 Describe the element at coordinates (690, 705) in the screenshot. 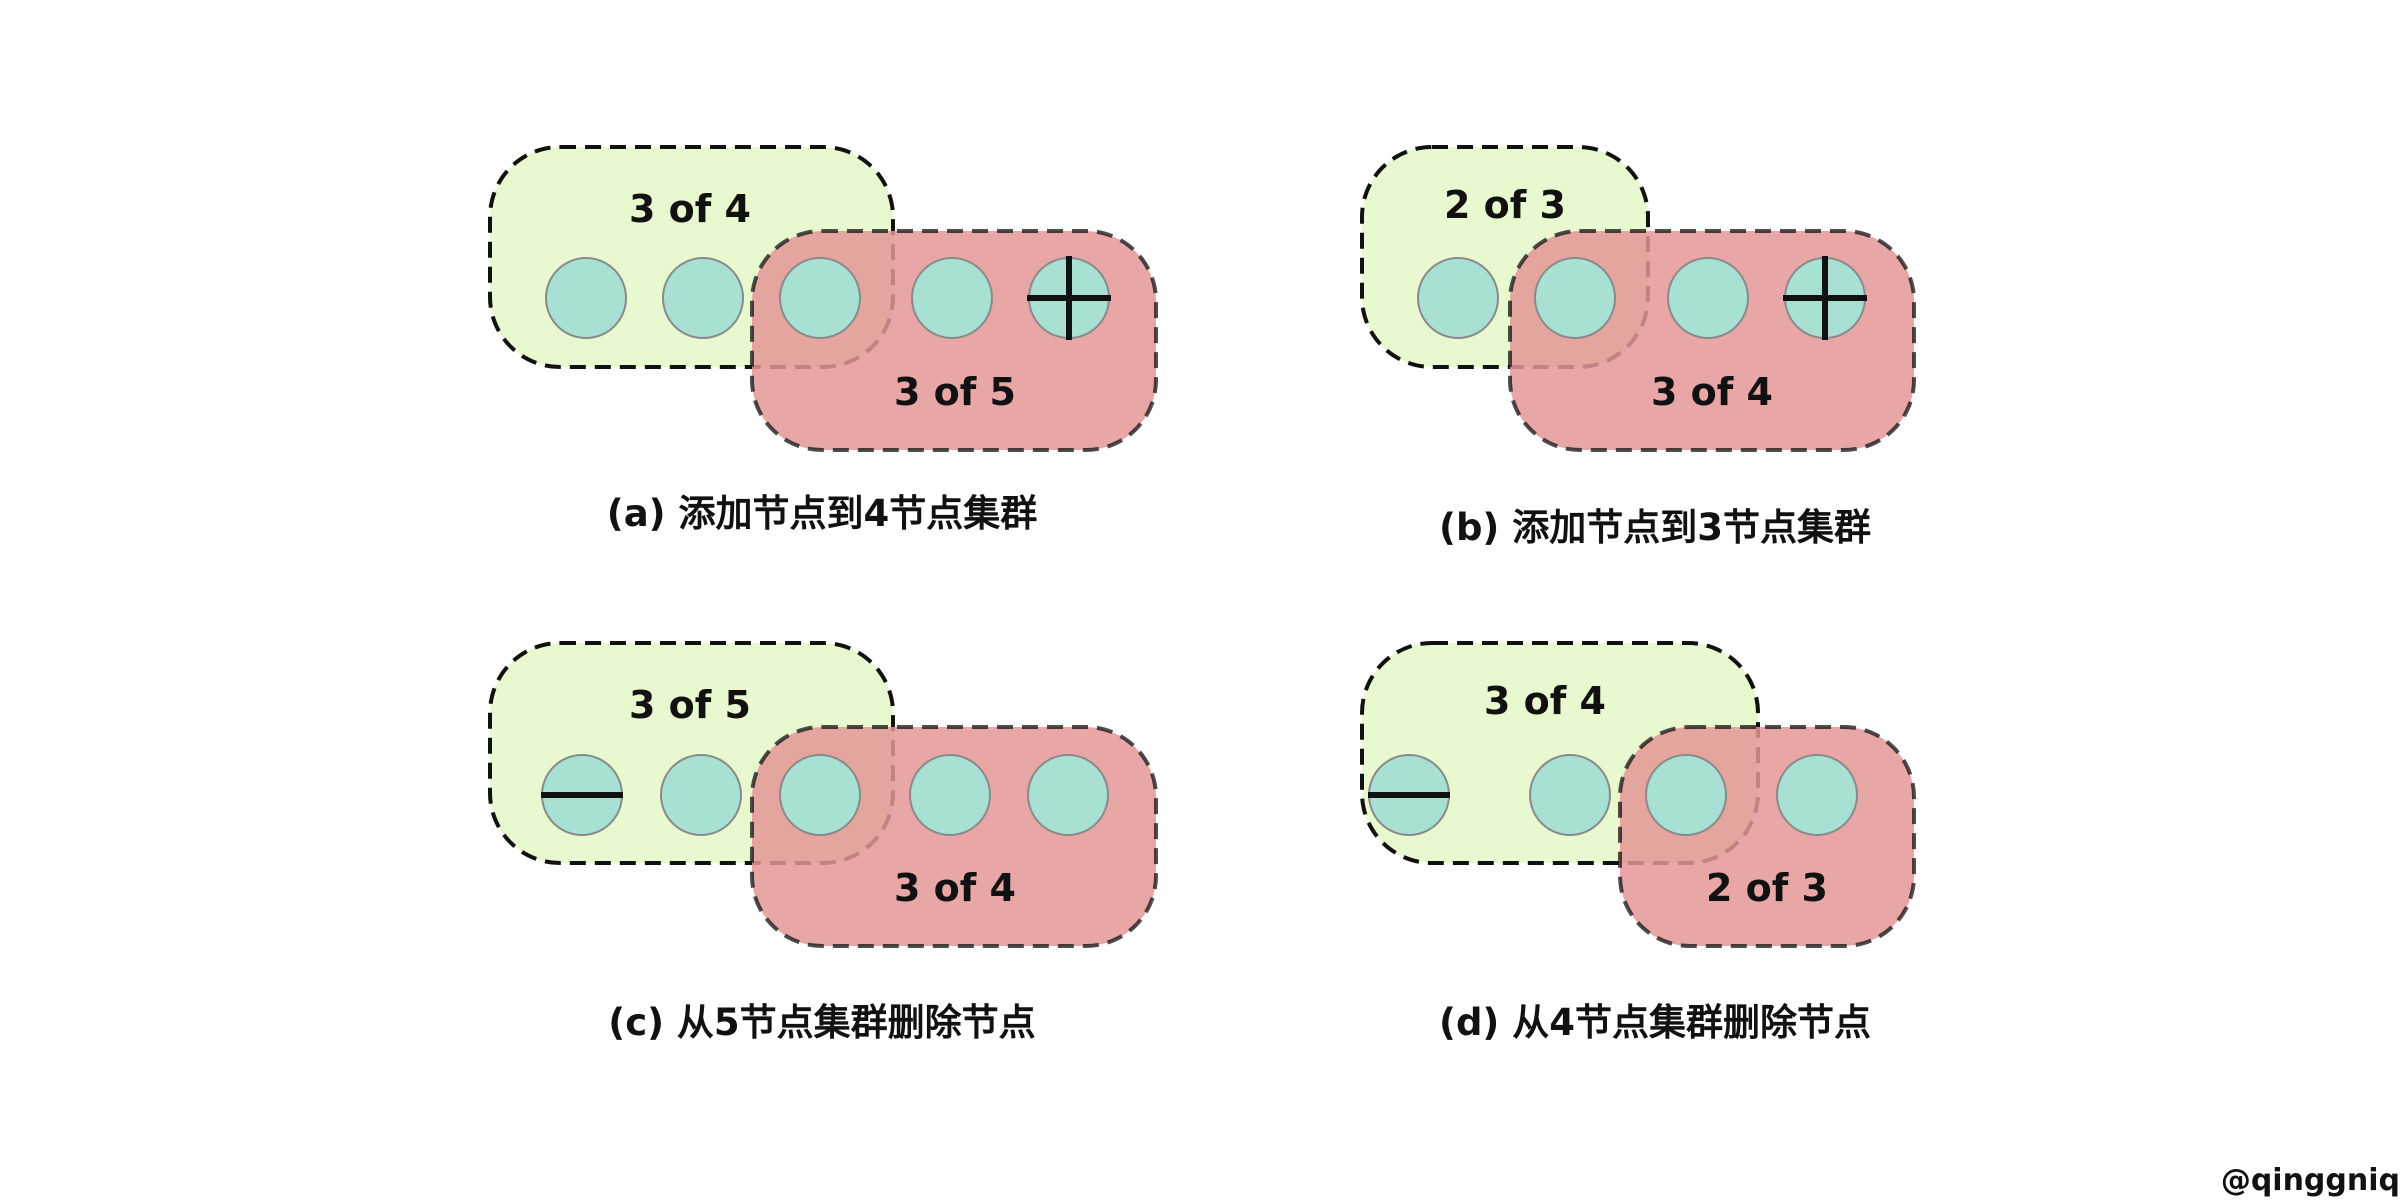

I see `old-quorum-label: 3 of 5` at that location.